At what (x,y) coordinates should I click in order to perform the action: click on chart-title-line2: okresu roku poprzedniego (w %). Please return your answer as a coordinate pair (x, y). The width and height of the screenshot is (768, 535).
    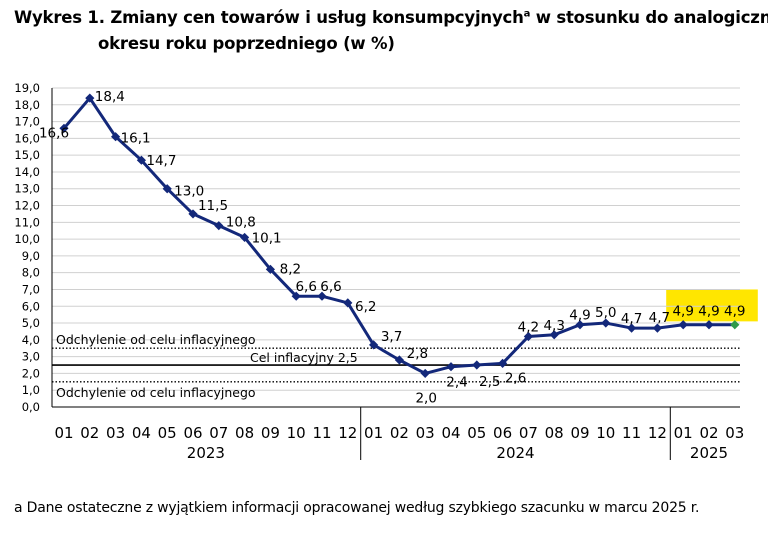
    Looking at the image, I should click on (246, 43).